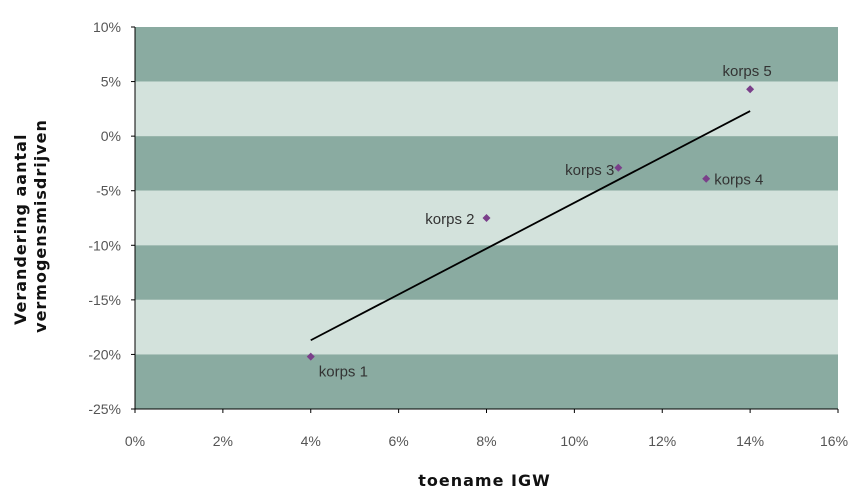  What do you see at coordinates (104, 354) in the screenshot?
I see `y-tick-label: -20%` at bounding box center [104, 354].